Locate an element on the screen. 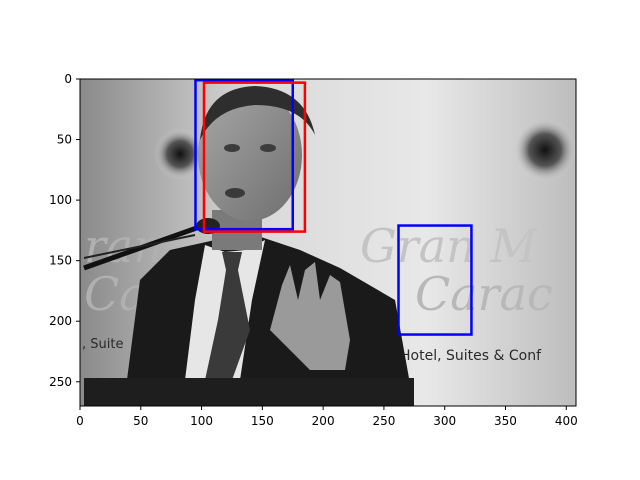 The width and height of the screenshot is (640, 480). x-axis-ticks: 0 50 100 150 200 250 300 350 400 is located at coordinates (327, 417).